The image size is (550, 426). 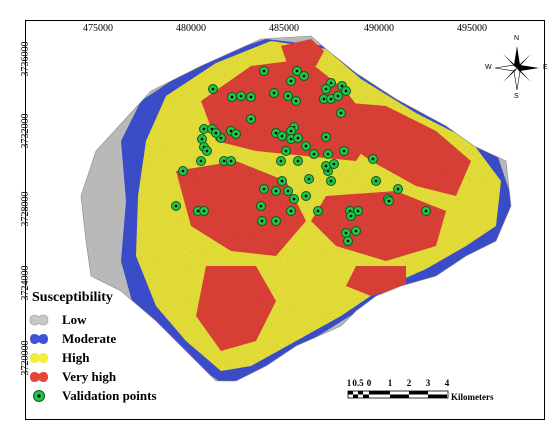 What do you see at coordinates (447, 383) in the screenshot?
I see `scale-label: 4` at bounding box center [447, 383].